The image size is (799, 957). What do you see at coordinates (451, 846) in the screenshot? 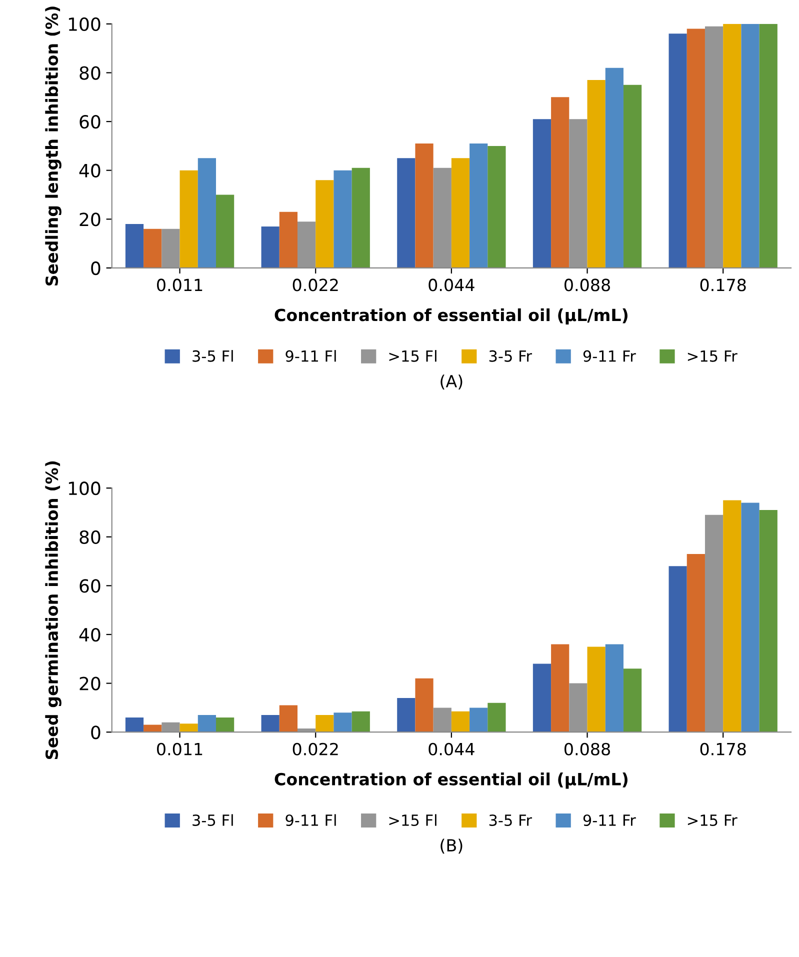
I see `text: (B)` at bounding box center [451, 846].